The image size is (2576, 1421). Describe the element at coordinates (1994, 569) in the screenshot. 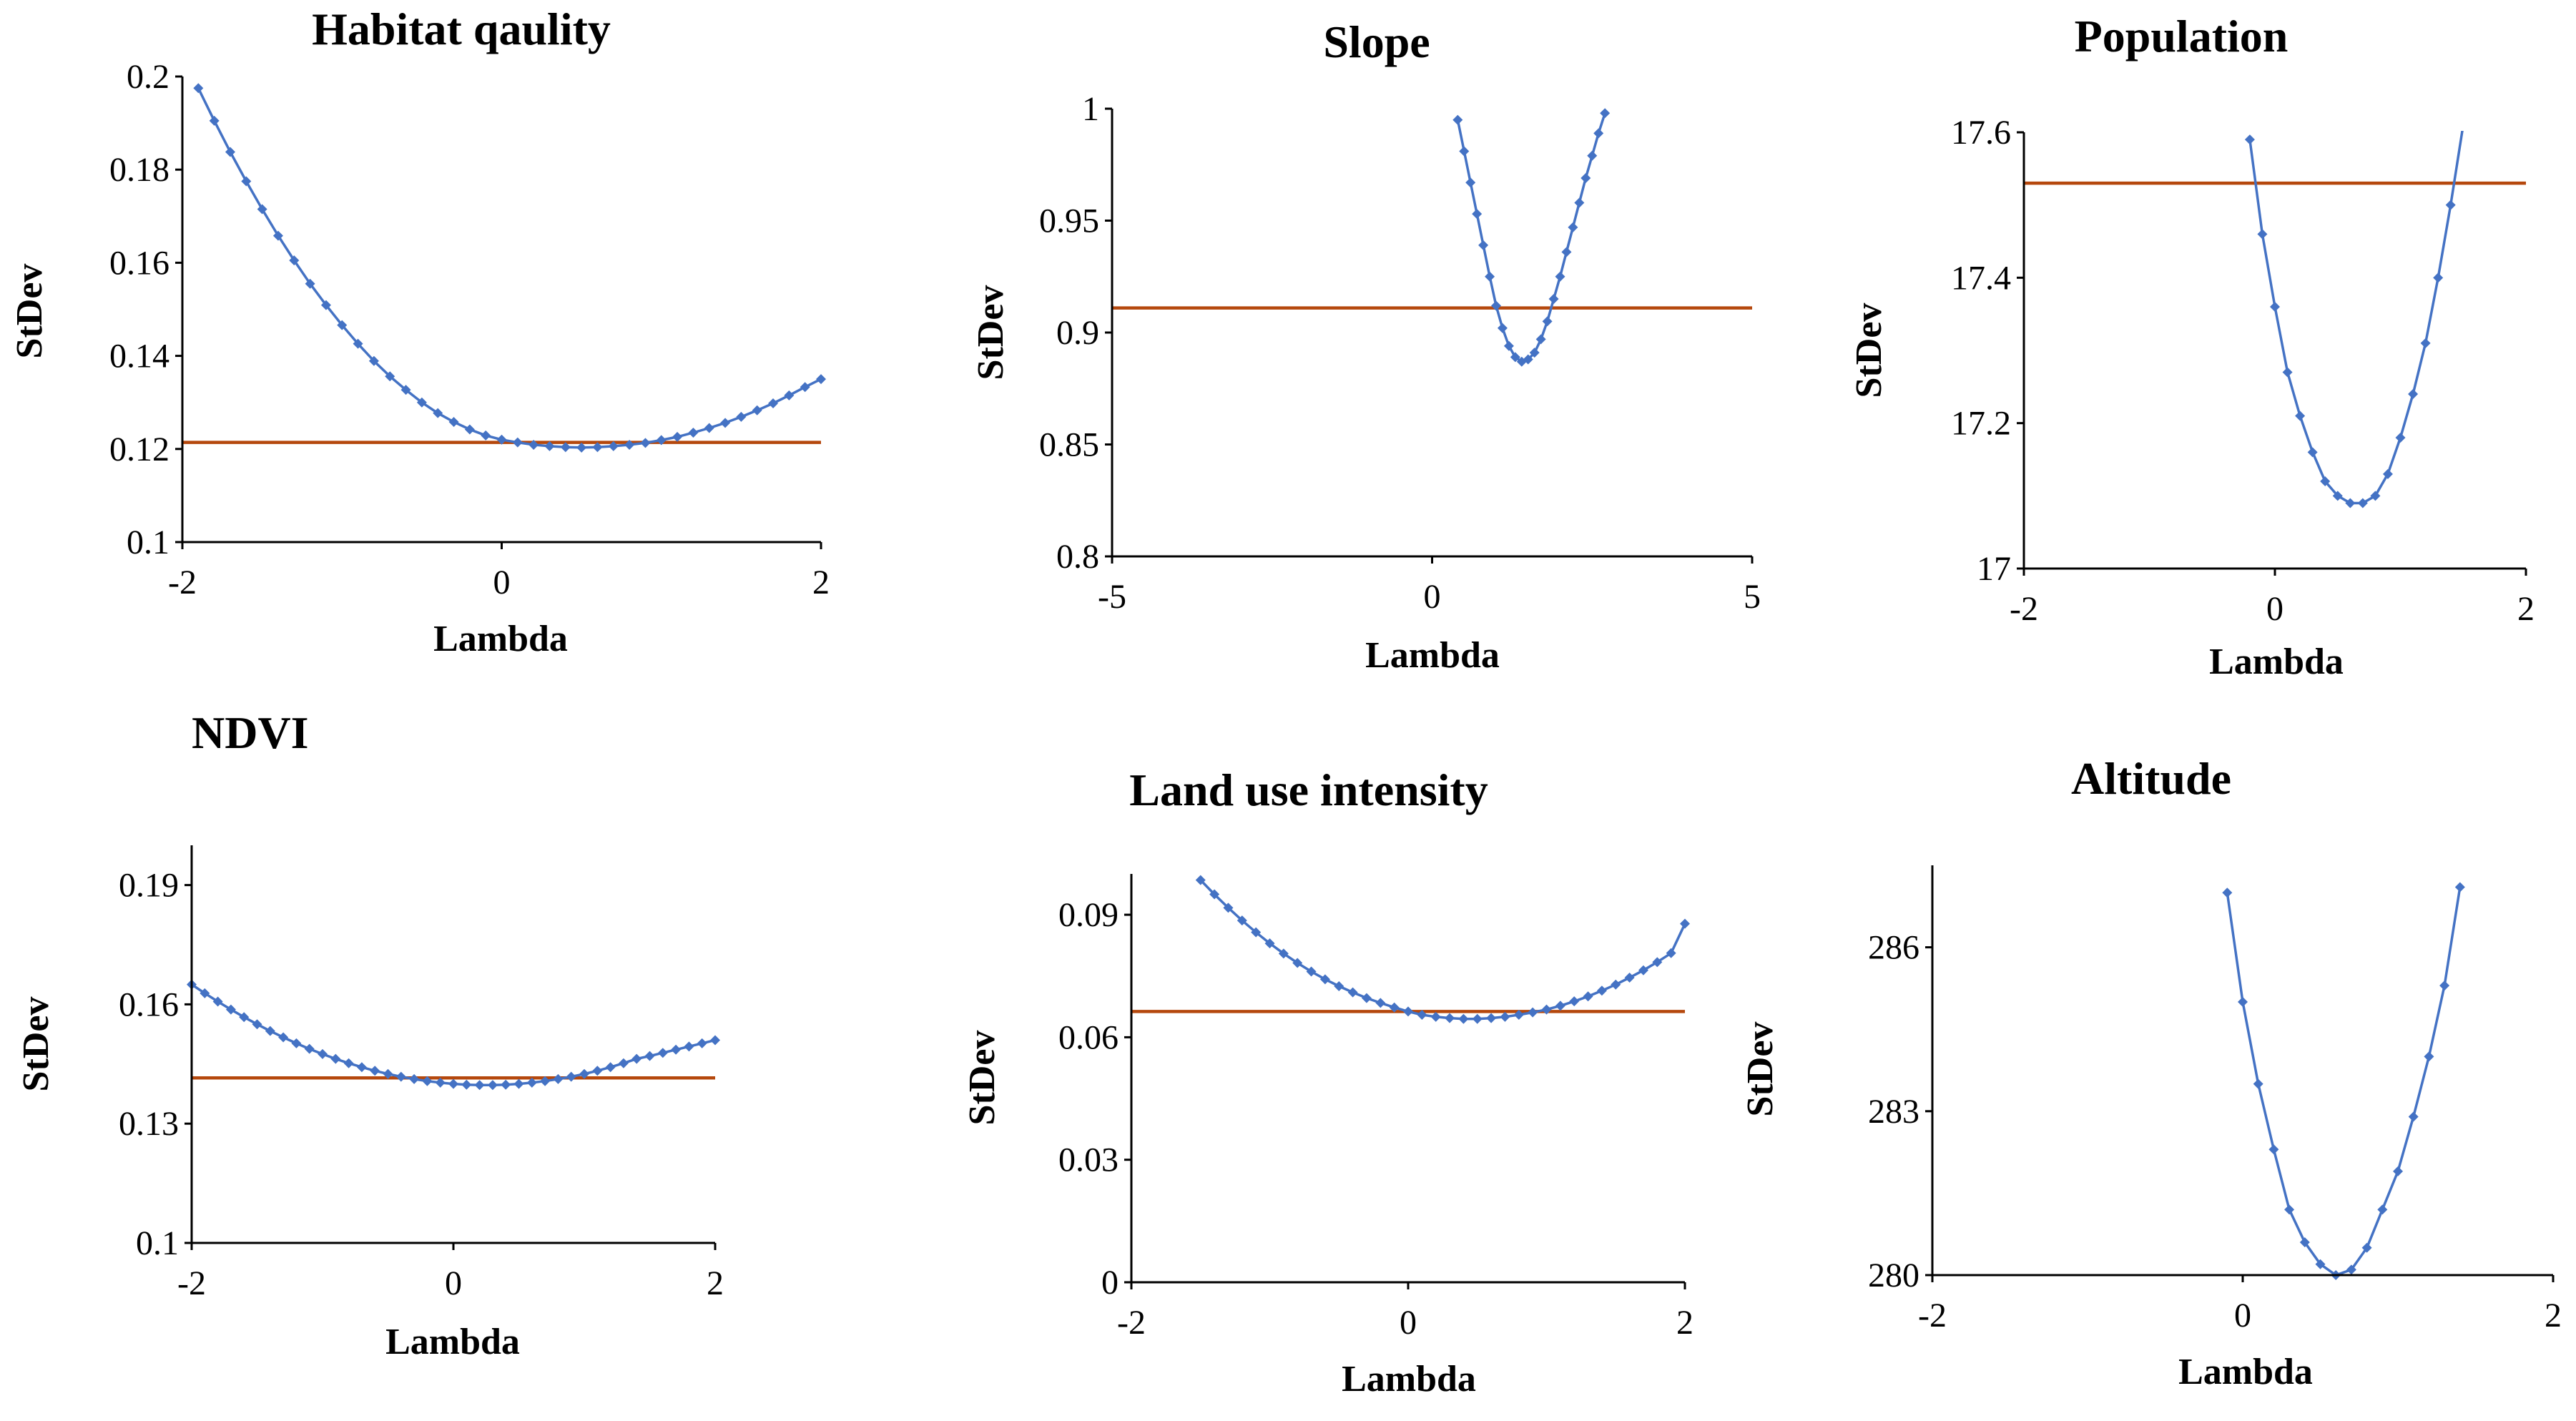

I see `y-tick-label: 17` at that location.